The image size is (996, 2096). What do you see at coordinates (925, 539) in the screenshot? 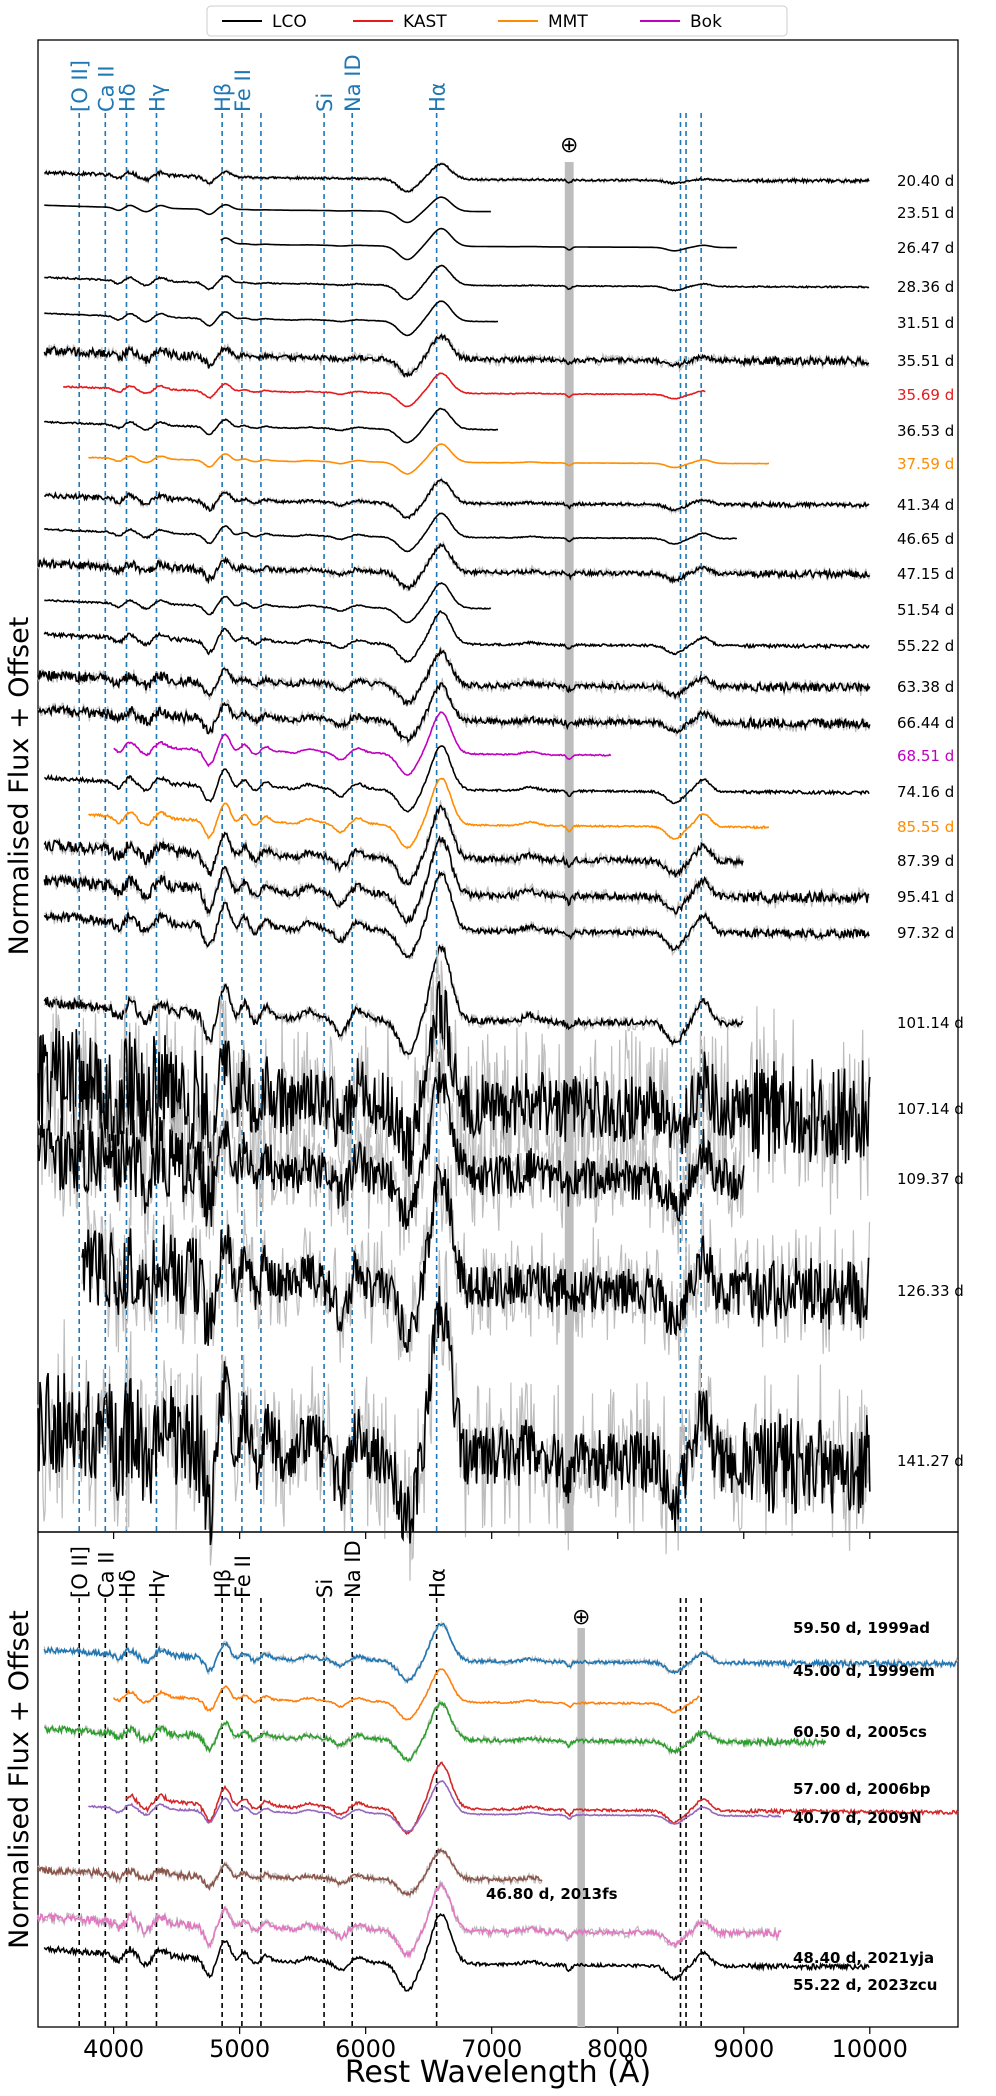
I see `series-label: 46.65 d` at bounding box center [925, 539].